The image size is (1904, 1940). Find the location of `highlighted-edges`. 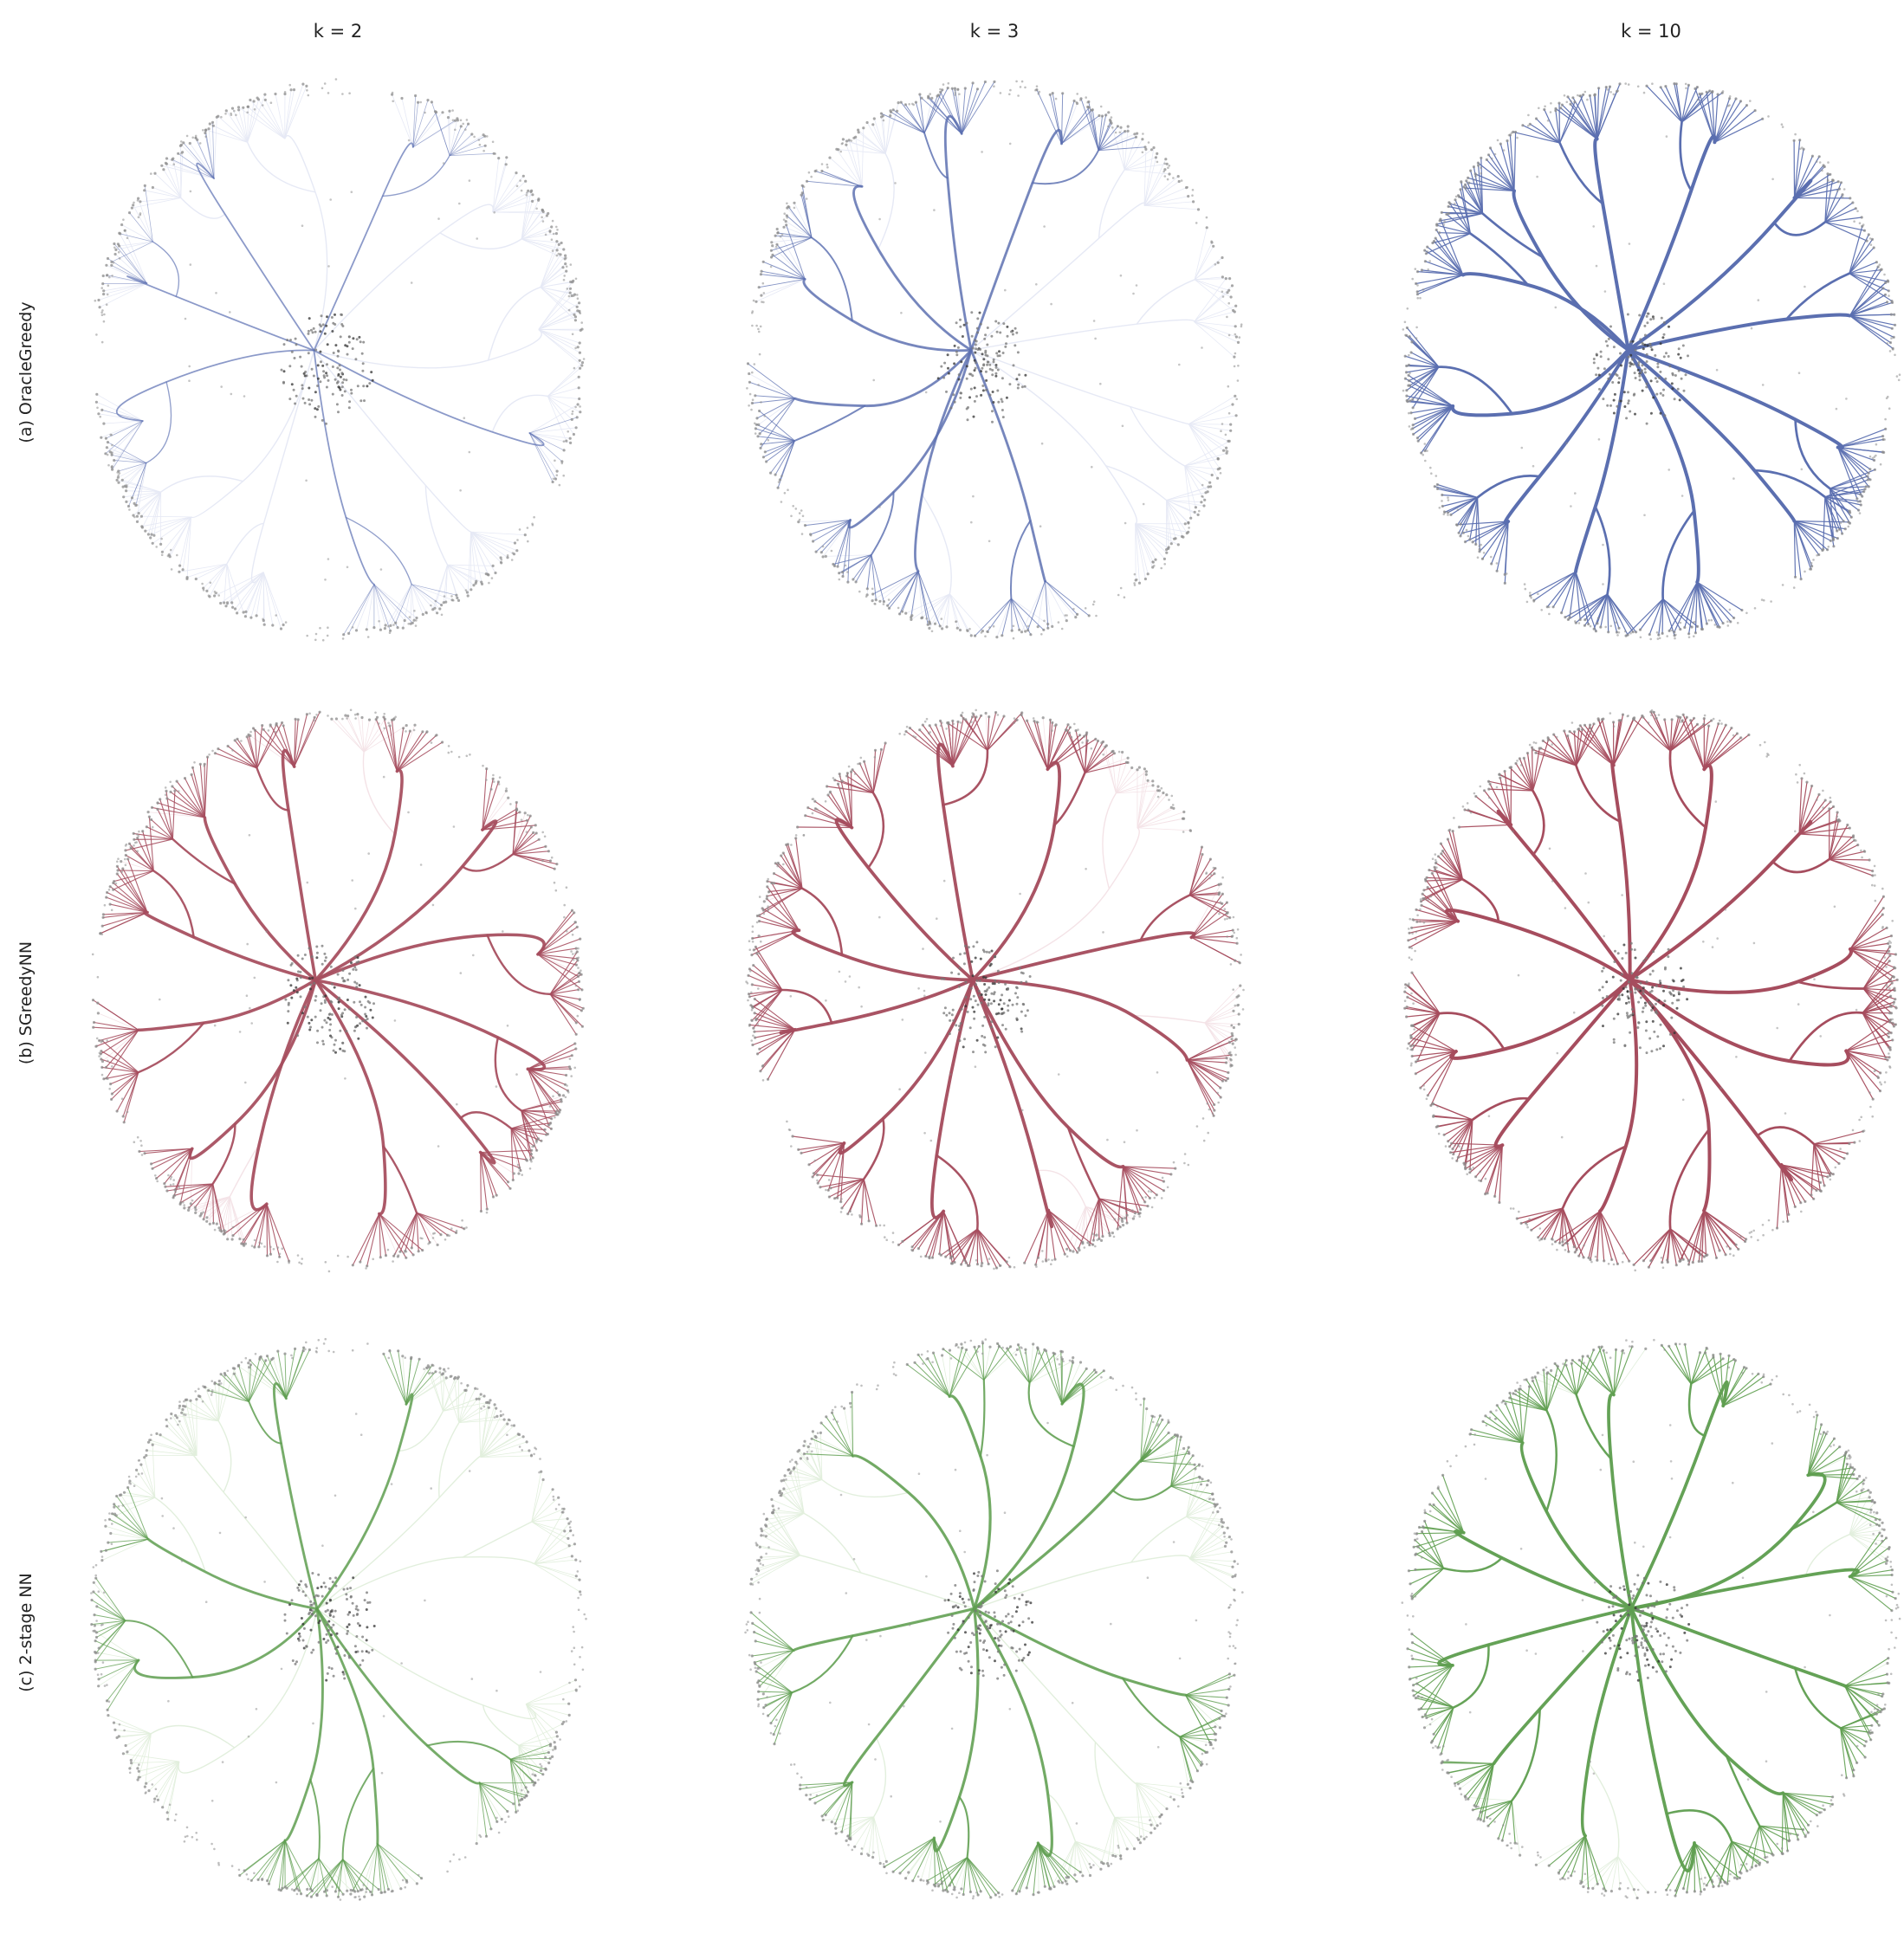

highlighted-edges is located at coordinates (1651, 989).